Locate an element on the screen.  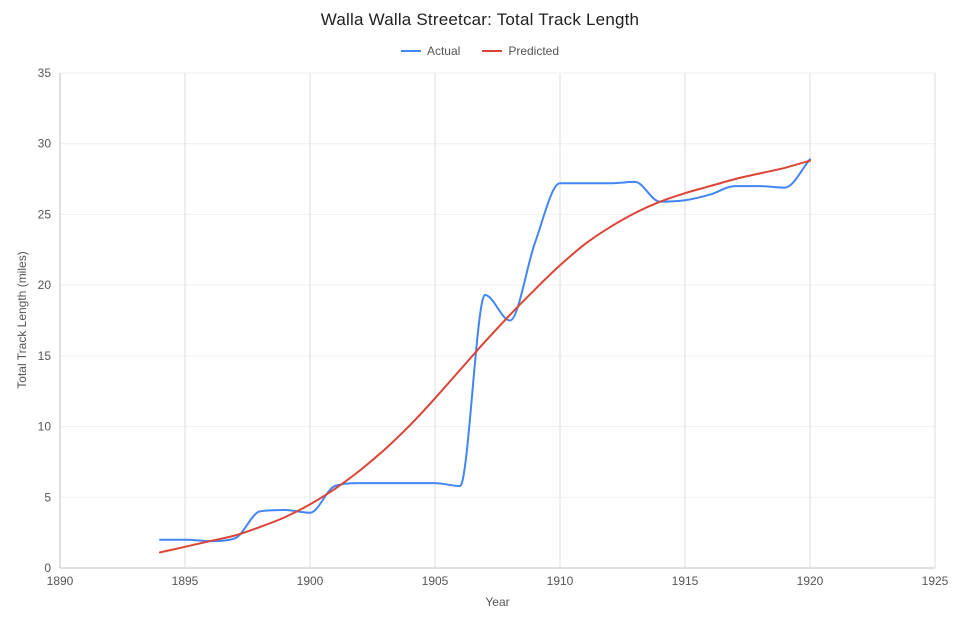
x-tick-label: 1915 is located at coordinates (685, 581).